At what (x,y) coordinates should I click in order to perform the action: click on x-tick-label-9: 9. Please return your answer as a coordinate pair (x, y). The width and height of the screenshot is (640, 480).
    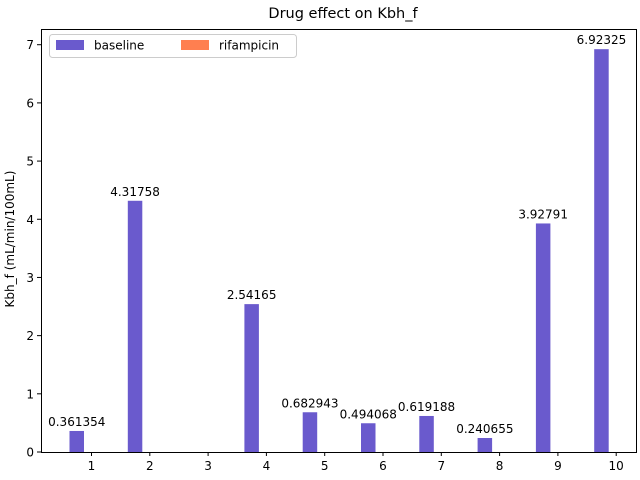
    Looking at the image, I should click on (558, 466).